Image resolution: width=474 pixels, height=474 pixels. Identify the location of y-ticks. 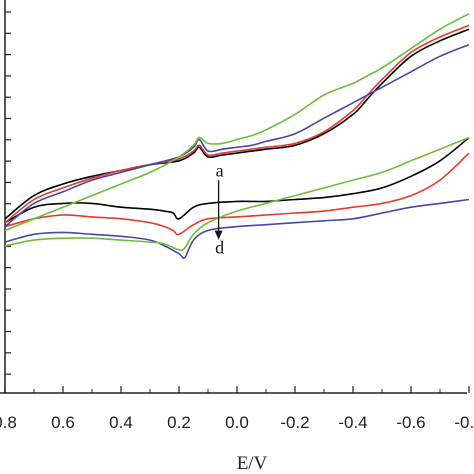
(8, 193).